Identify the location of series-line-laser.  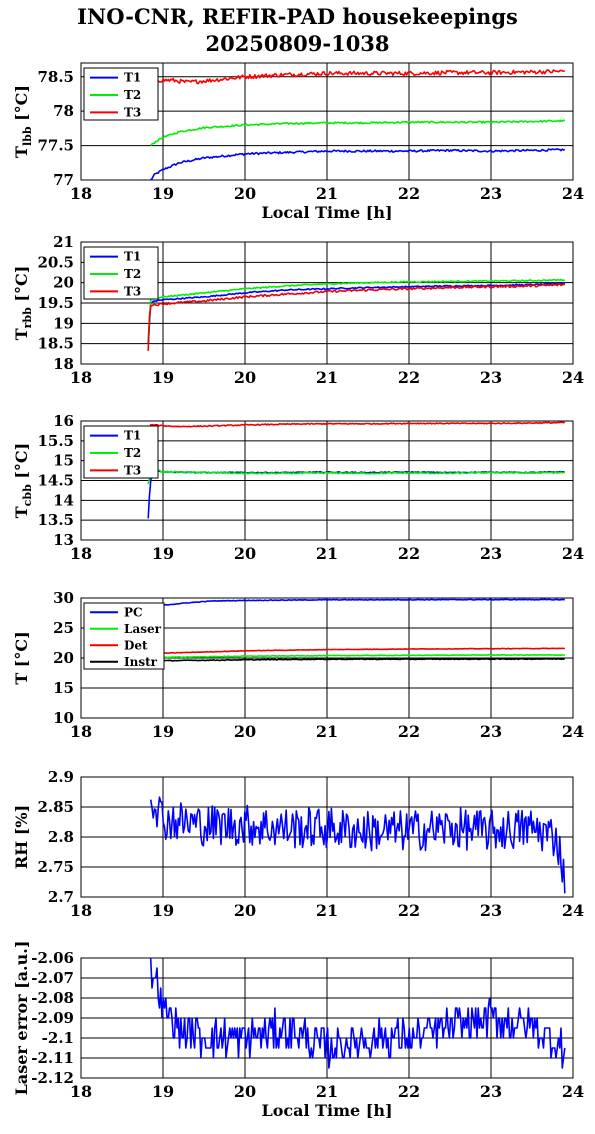
(357, 656).